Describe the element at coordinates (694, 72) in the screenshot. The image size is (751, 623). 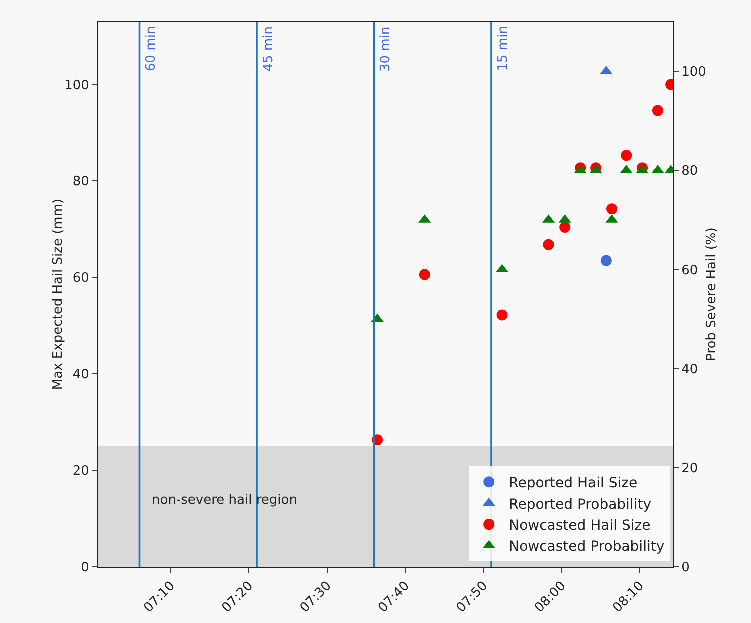
I see `y2-tick-label: 100` at that location.